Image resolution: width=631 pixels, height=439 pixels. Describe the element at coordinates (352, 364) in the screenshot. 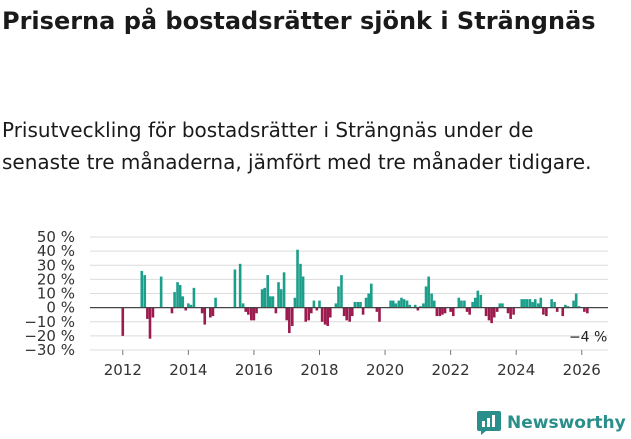

I see `x-axis: 2012 2014 2016 2018 2020 2022 2024 2026` at that location.